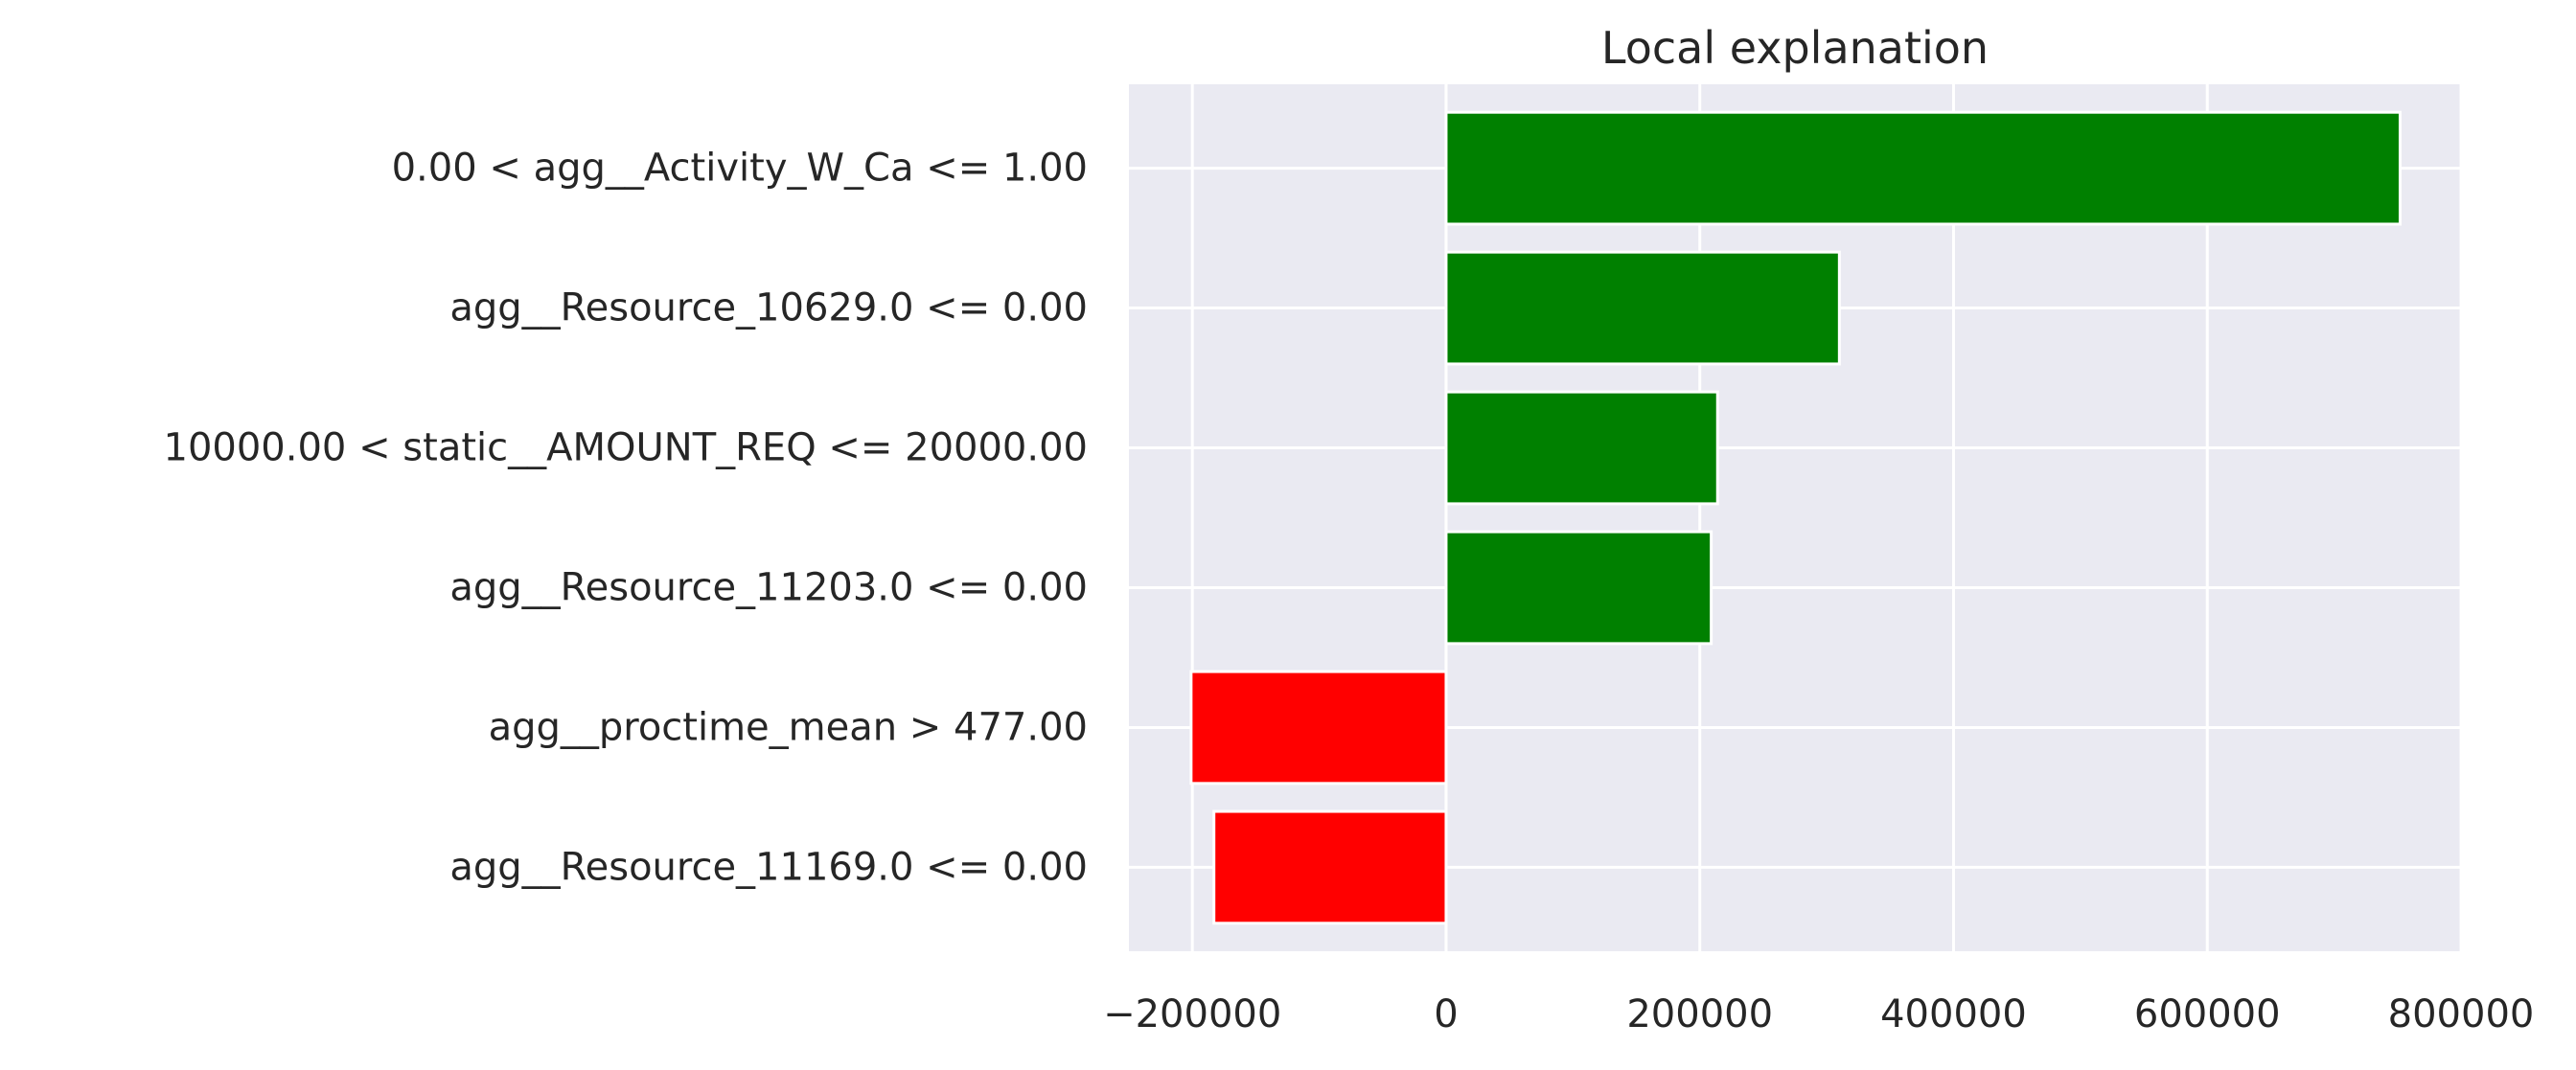 The width and height of the screenshot is (2576, 1070). I want to click on y-tick-label: agg__proctime_mean > 477.00, so click(788, 727).